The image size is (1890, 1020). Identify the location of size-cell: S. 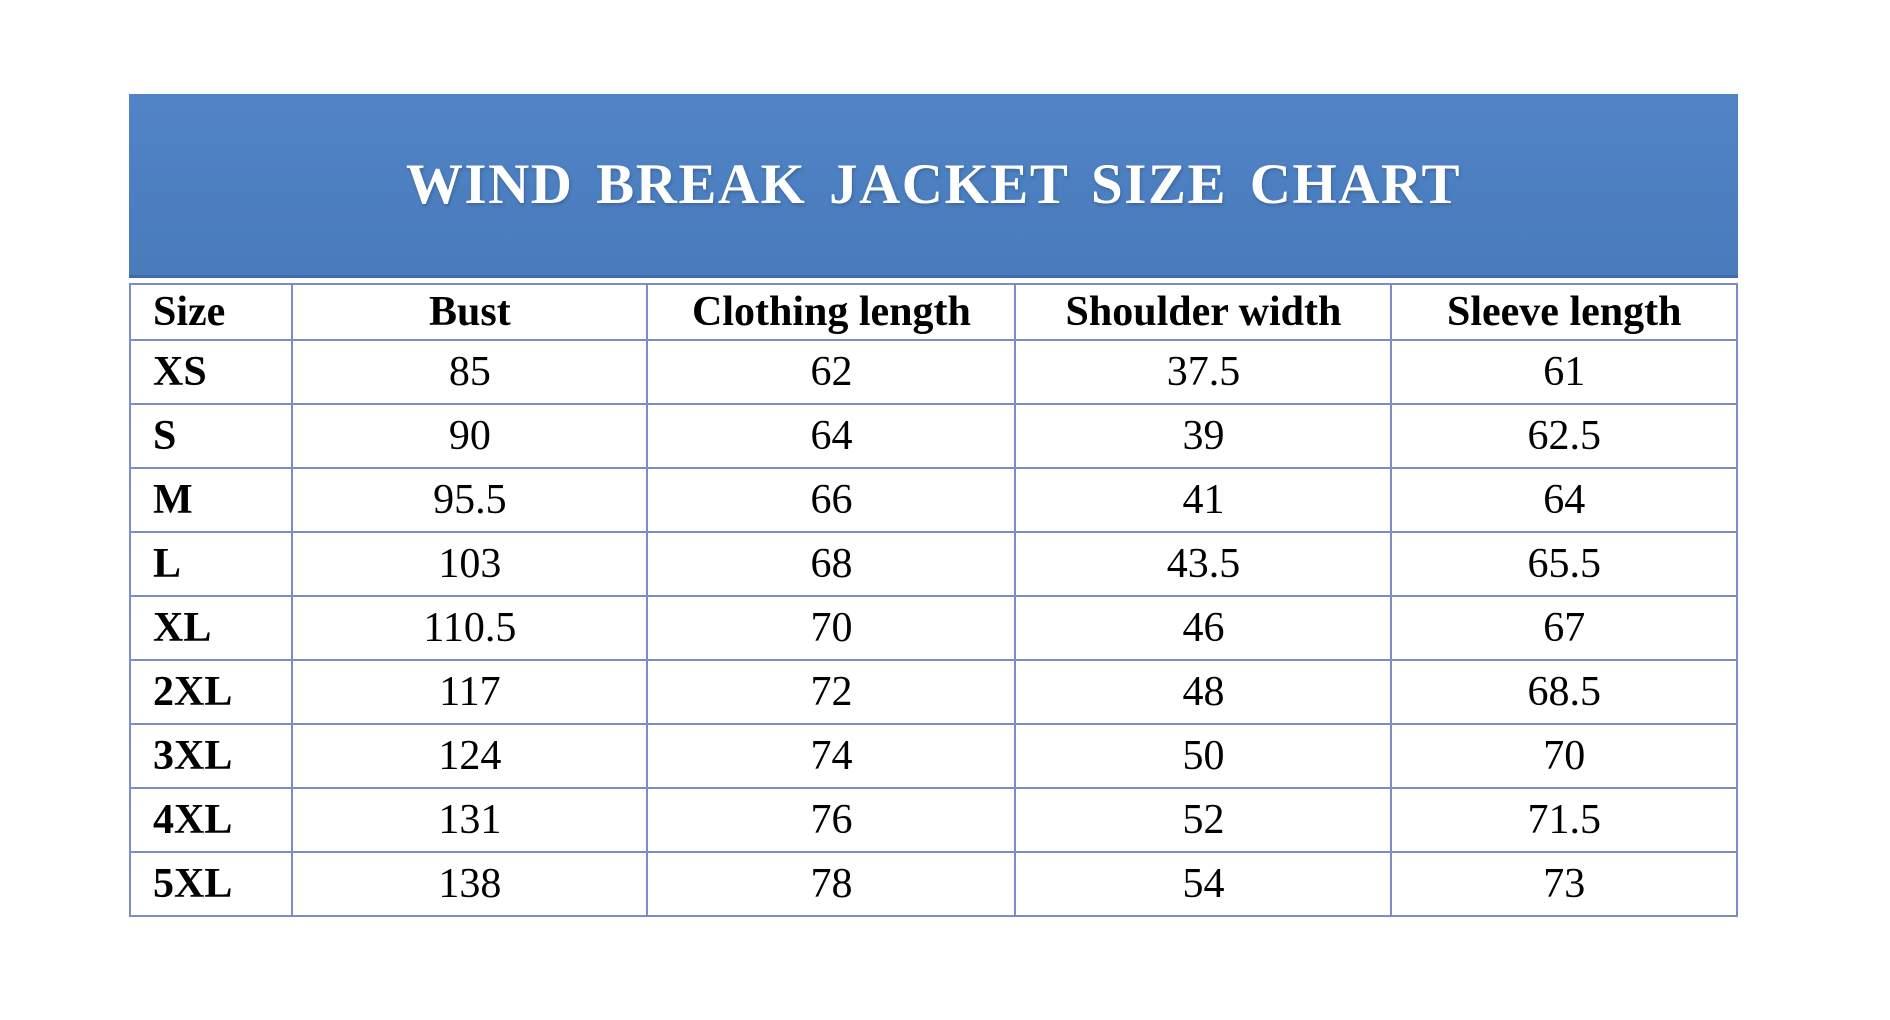
(211, 436).